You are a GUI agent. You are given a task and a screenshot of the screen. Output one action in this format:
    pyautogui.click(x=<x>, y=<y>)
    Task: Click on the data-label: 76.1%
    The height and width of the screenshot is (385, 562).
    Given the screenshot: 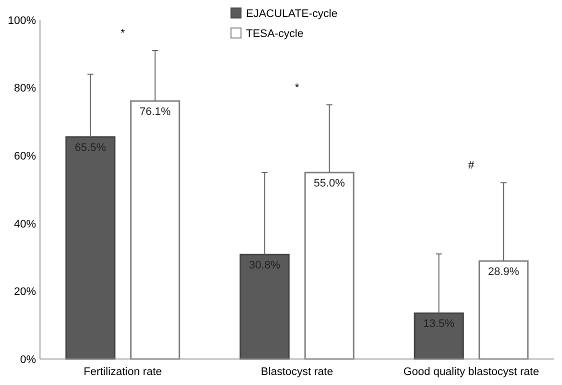 What is the action you would take?
    pyautogui.click(x=155, y=112)
    